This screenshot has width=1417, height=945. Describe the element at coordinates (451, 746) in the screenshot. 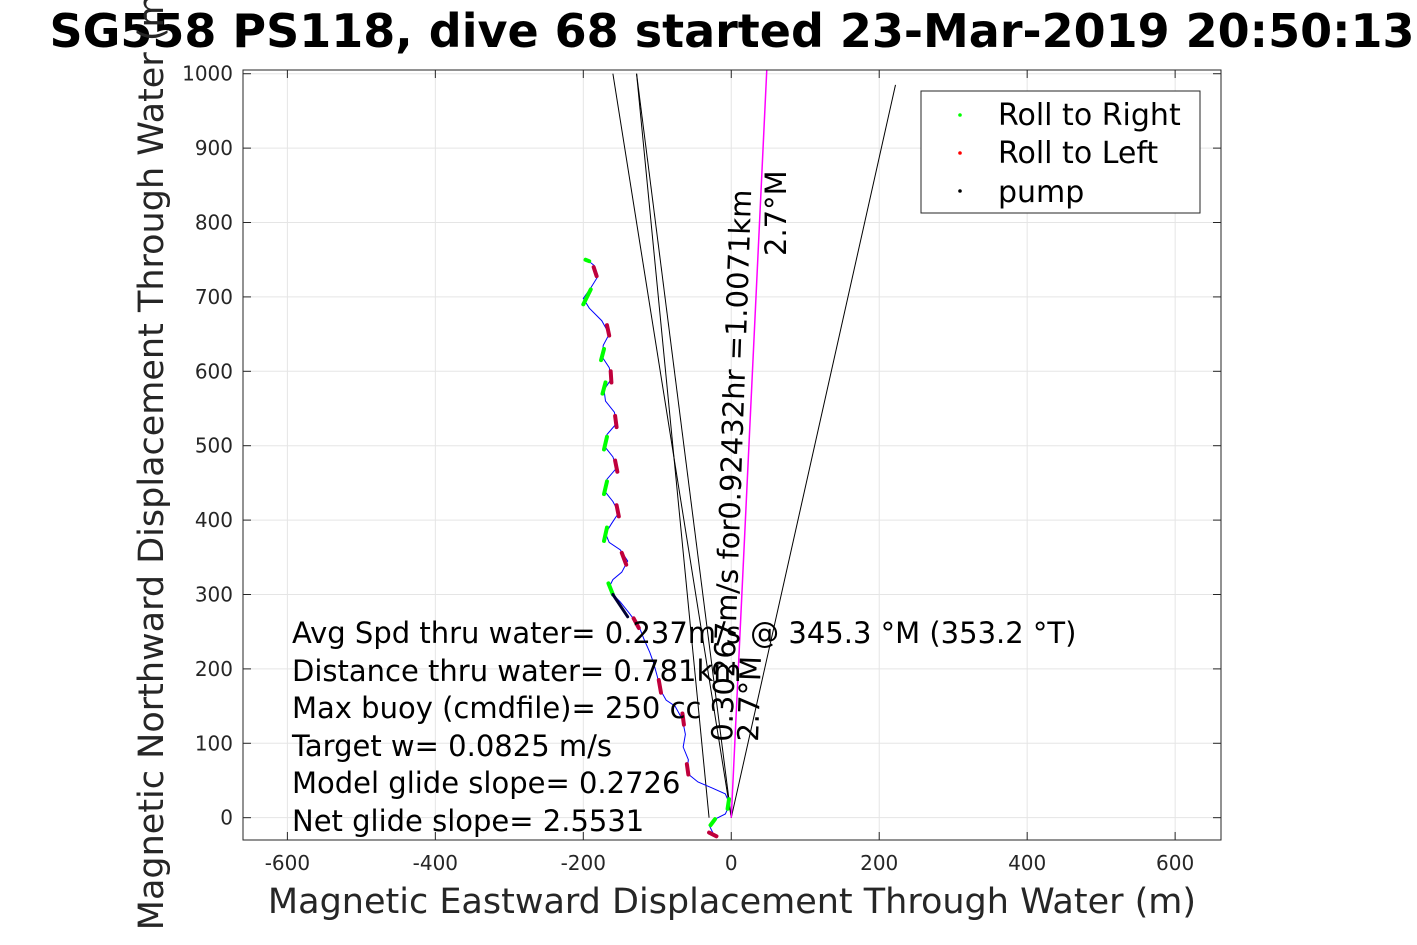

I see `target-w-annotation: Target w= 0.0825 m/s` at that location.